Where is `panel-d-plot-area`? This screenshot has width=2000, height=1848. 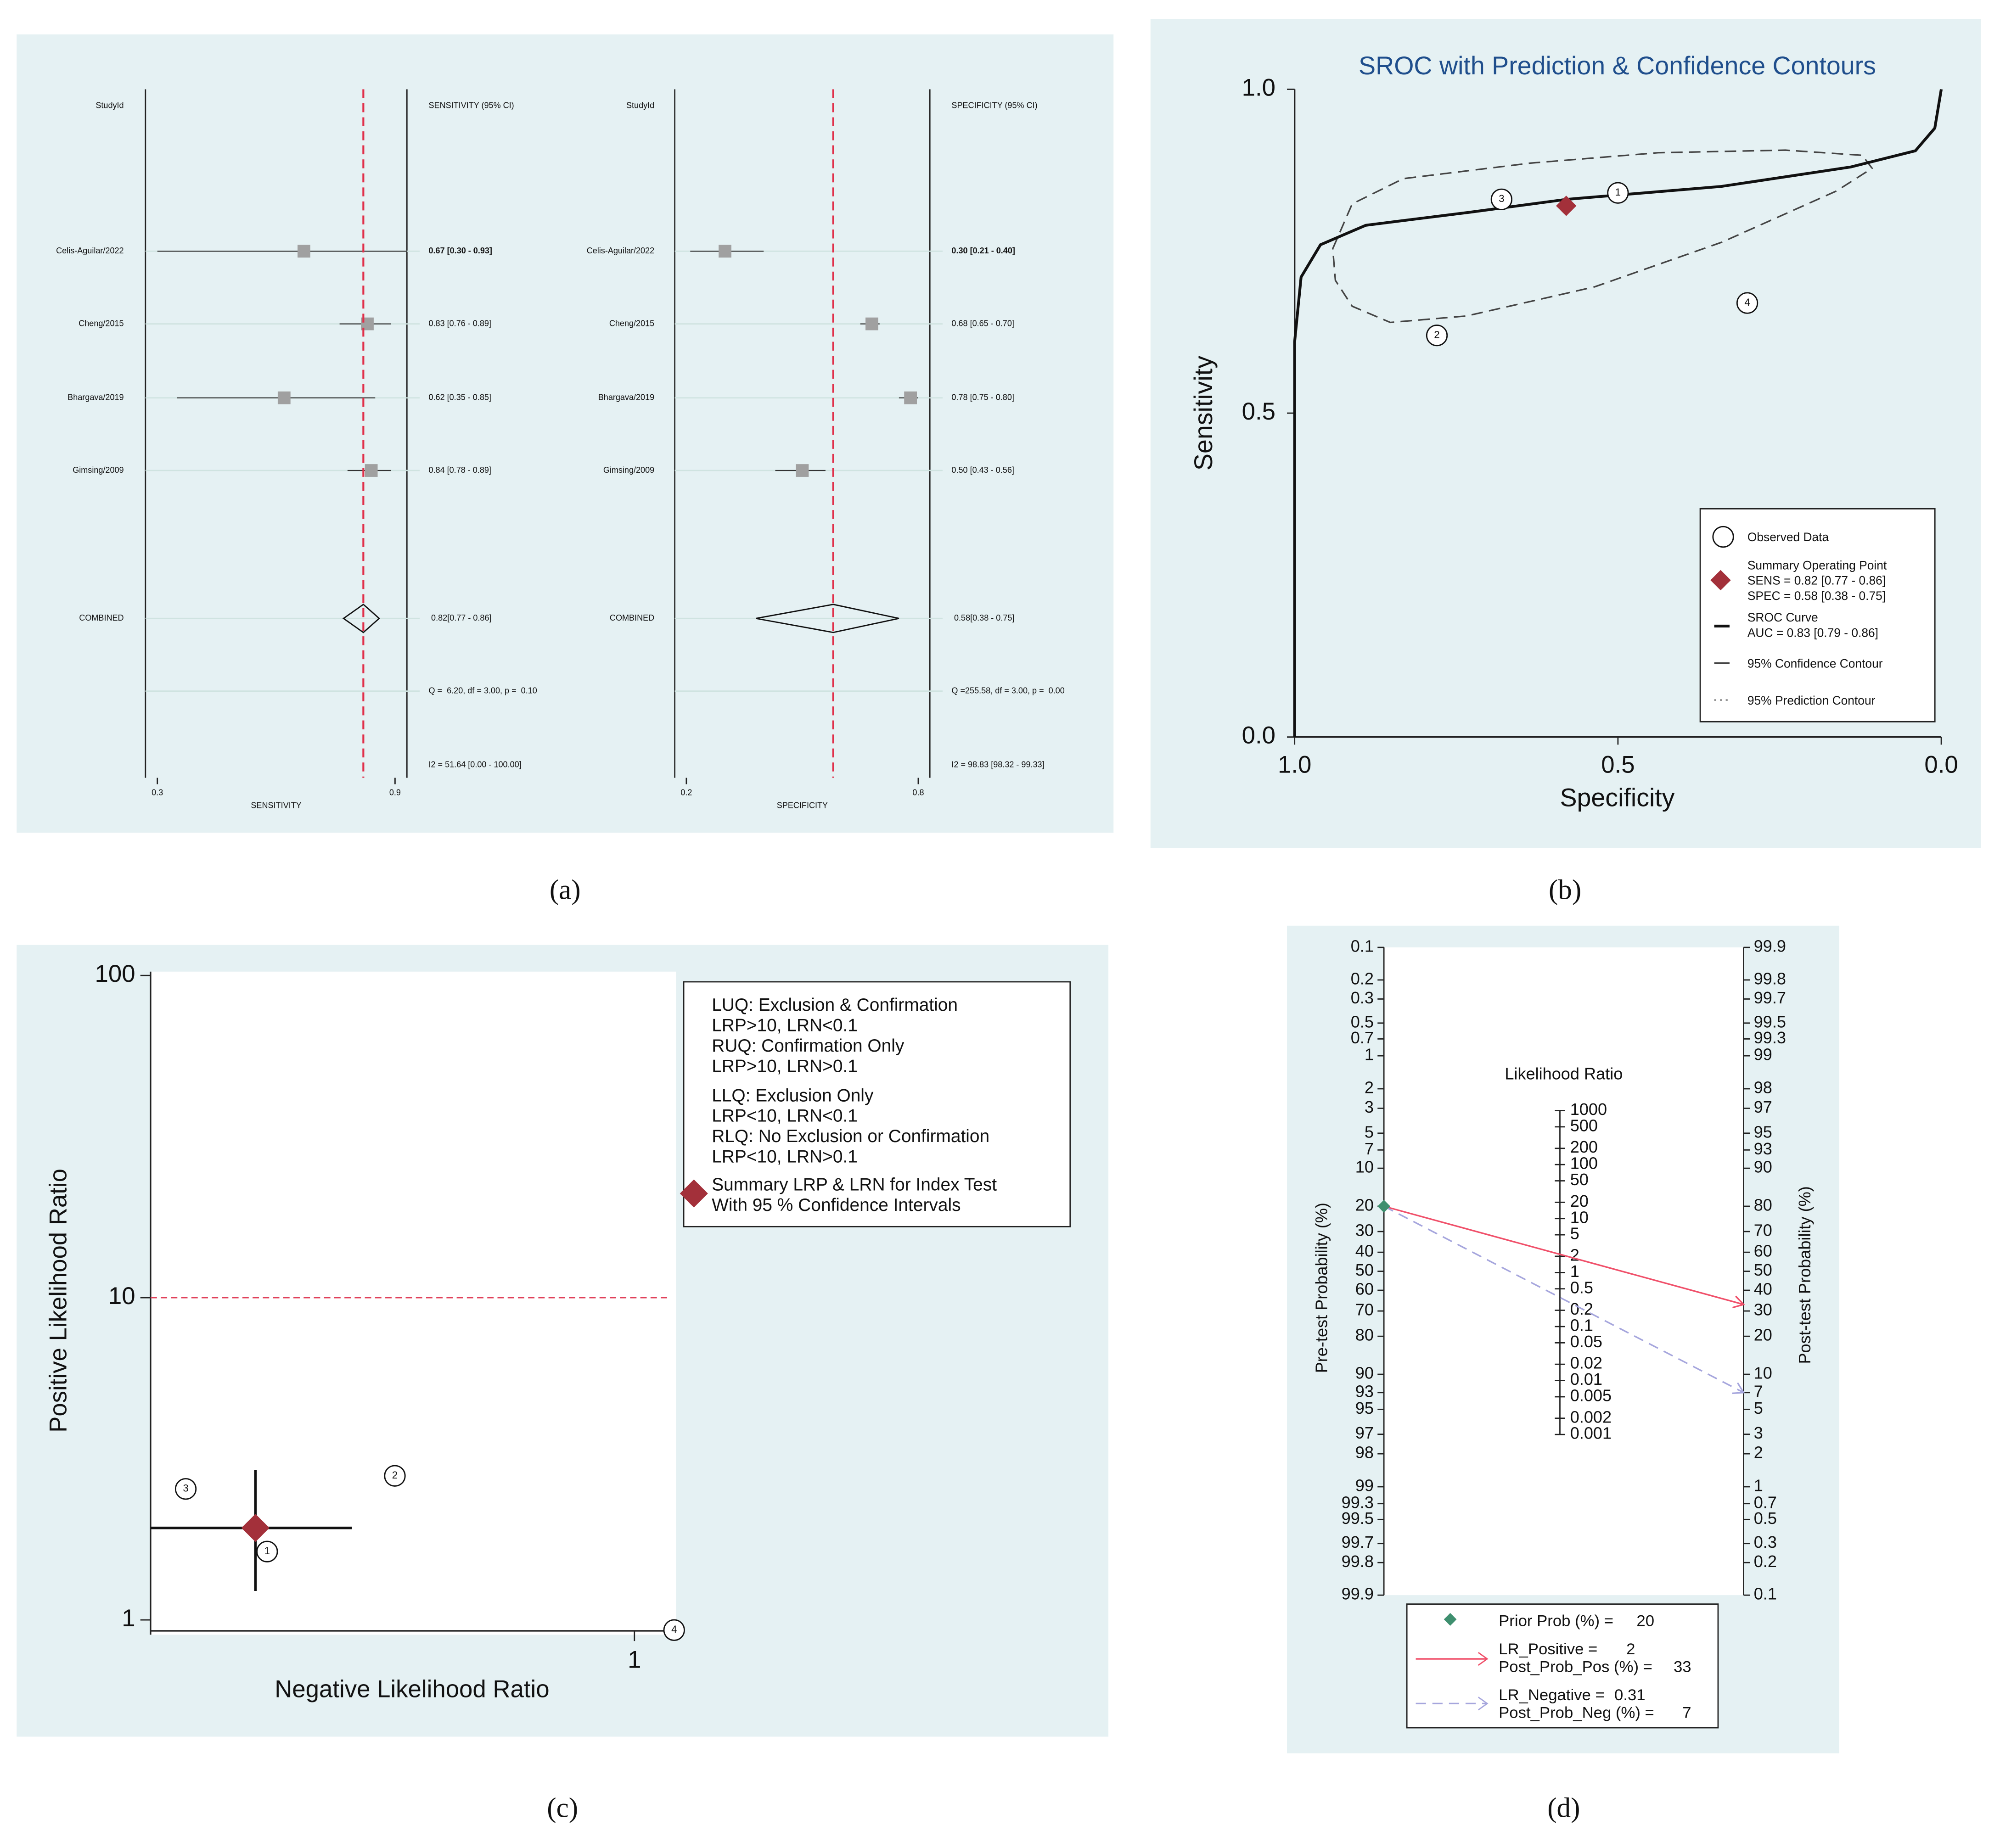
panel-d-plot-area is located at coordinates (1564, 1271).